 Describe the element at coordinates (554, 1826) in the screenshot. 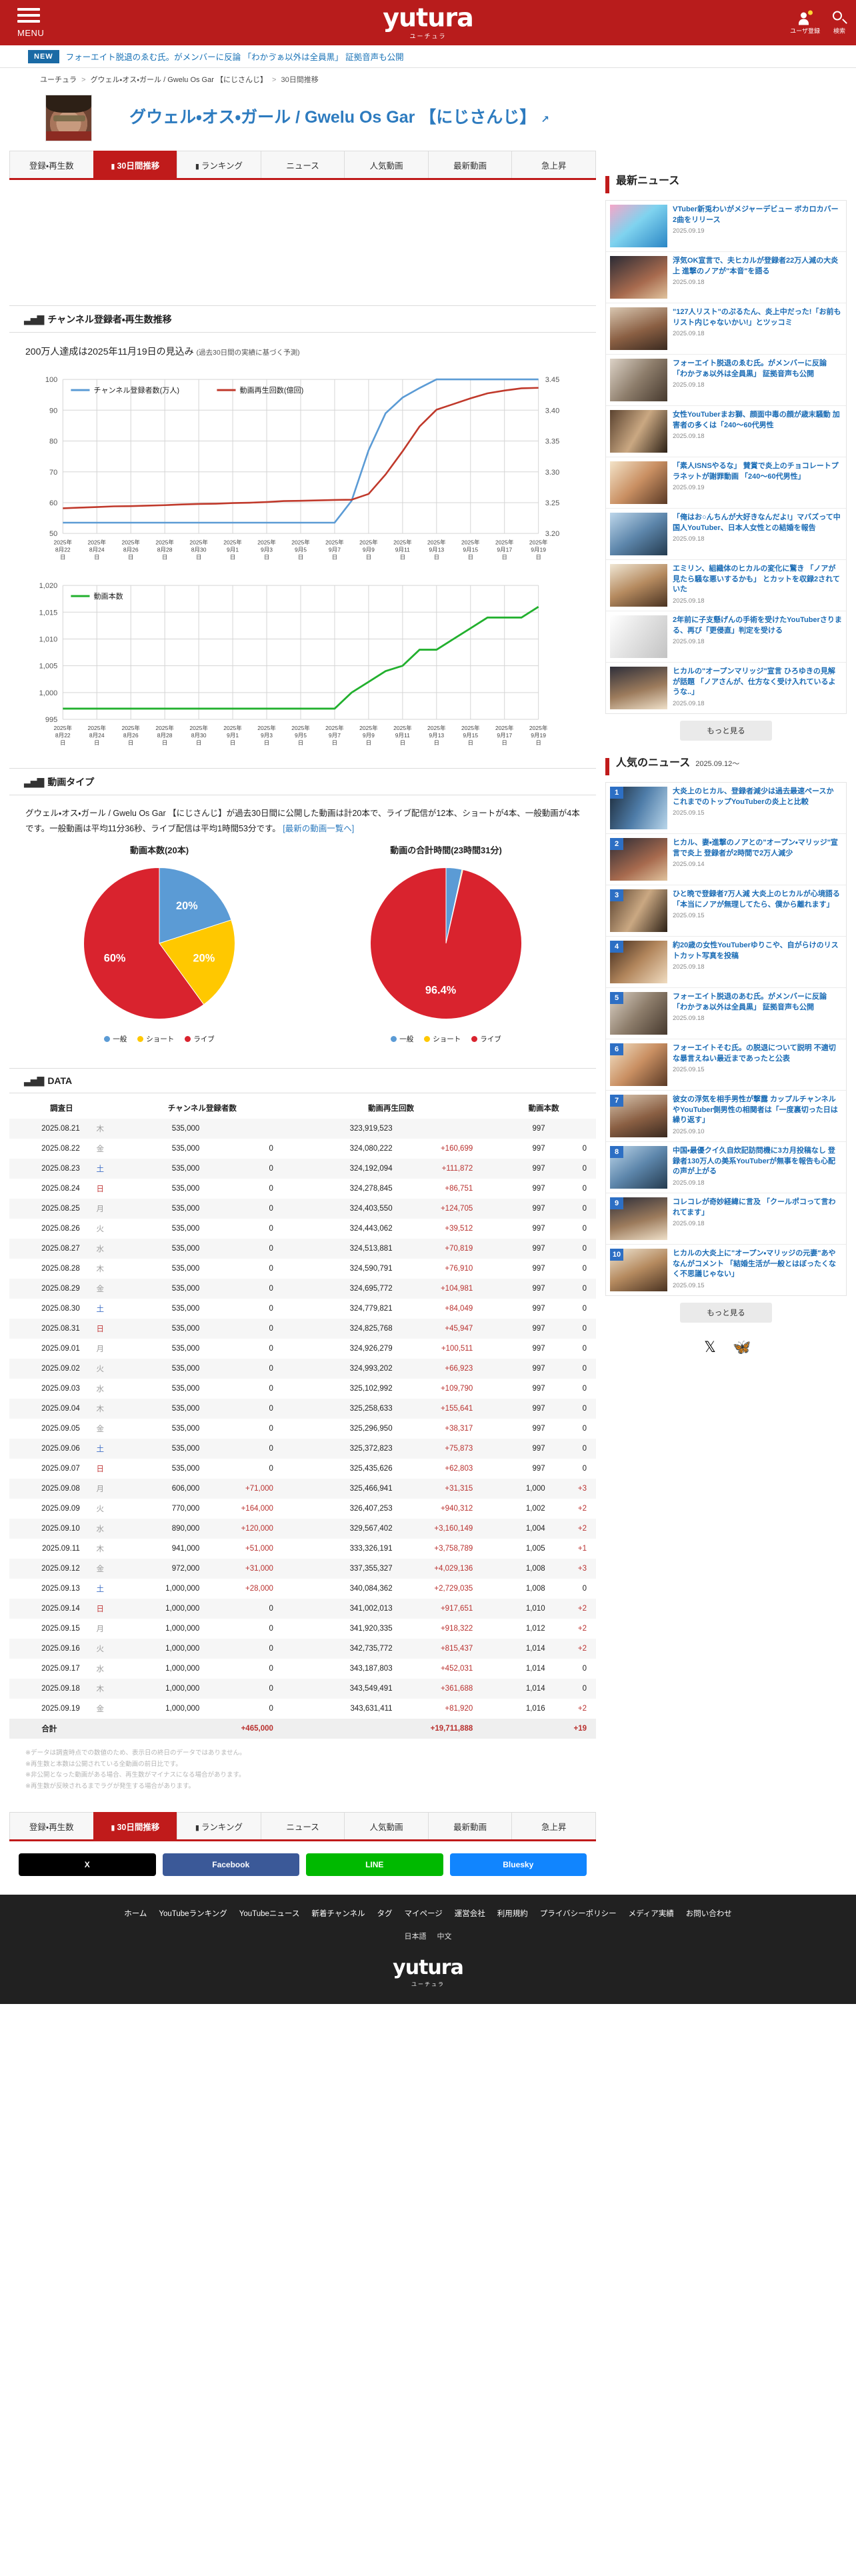

I see `tab-trending-bottom: 急上昇` at that location.